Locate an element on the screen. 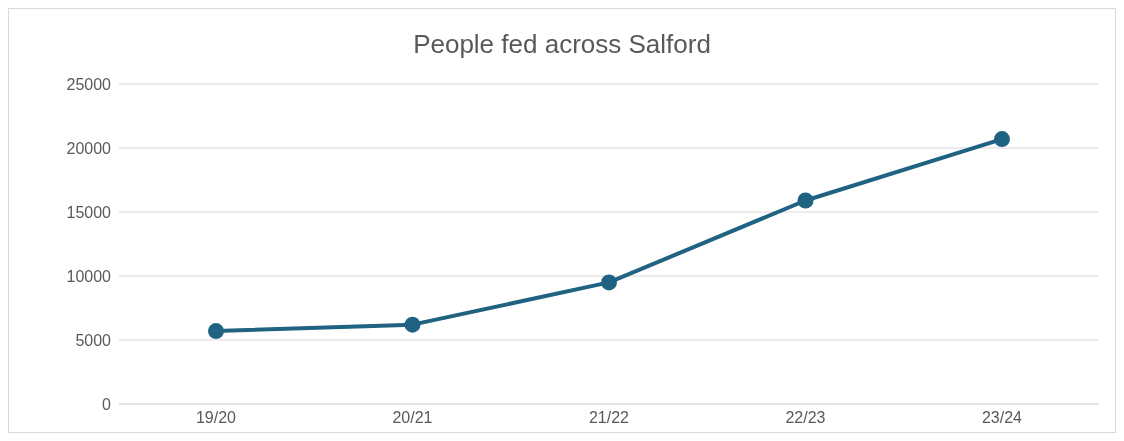 This screenshot has height=441, width=1124. chart-title: People fed across Salford is located at coordinates (562, 44).